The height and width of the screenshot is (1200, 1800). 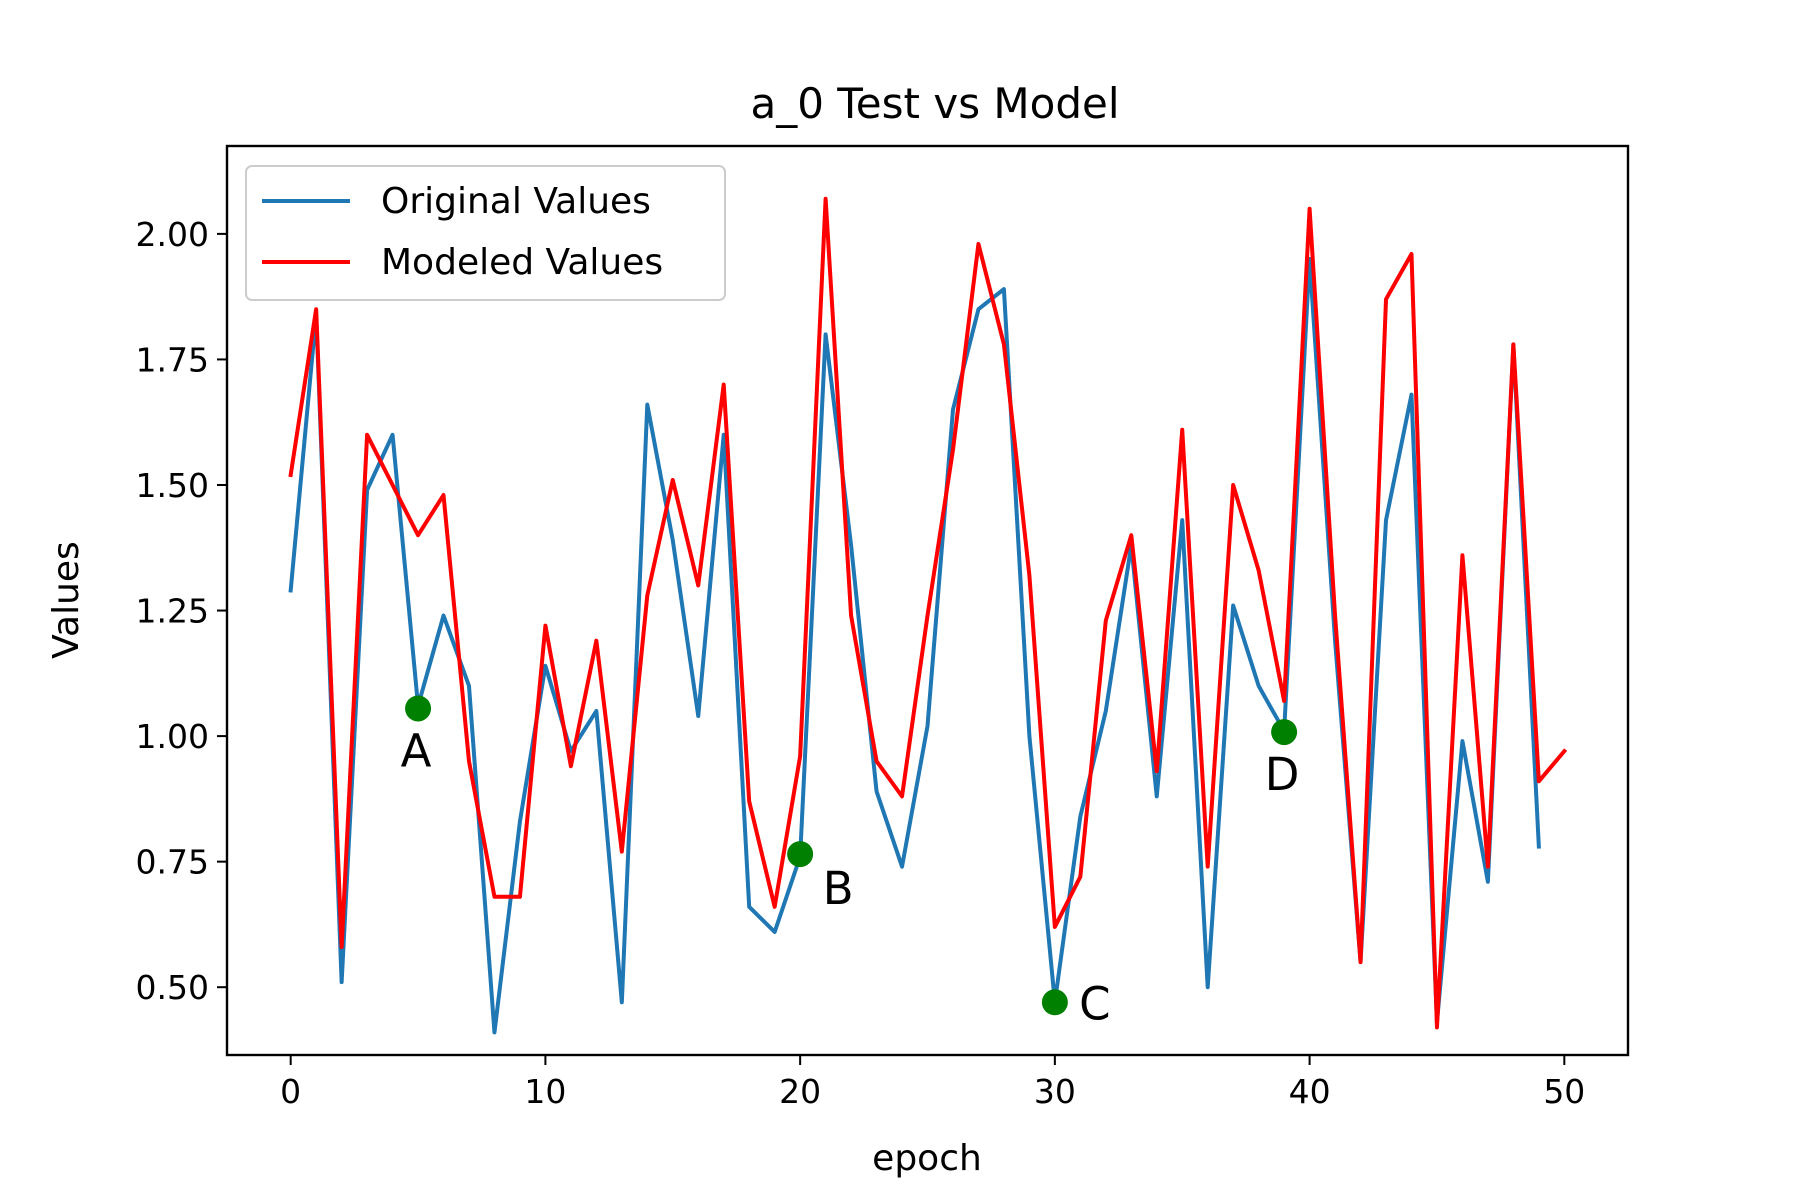 What do you see at coordinates (1282, 774) in the screenshot?
I see `highlight-point-label: D` at bounding box center [1282, 774].